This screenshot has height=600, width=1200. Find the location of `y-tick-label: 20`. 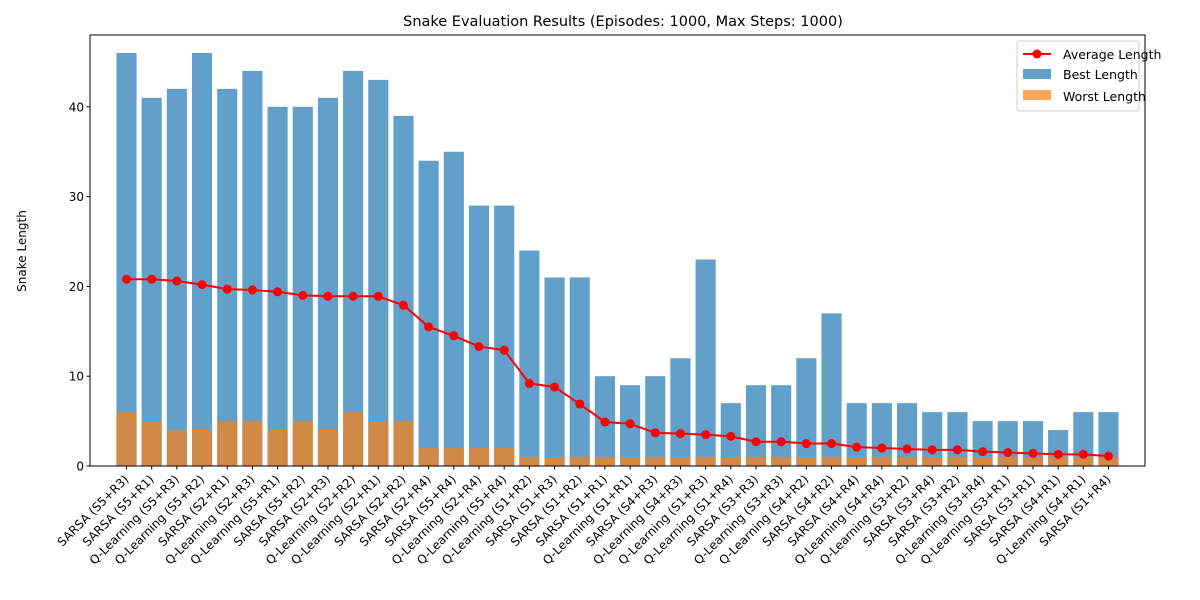

y-tick-label: 20 is located at coordinates (76, 287).